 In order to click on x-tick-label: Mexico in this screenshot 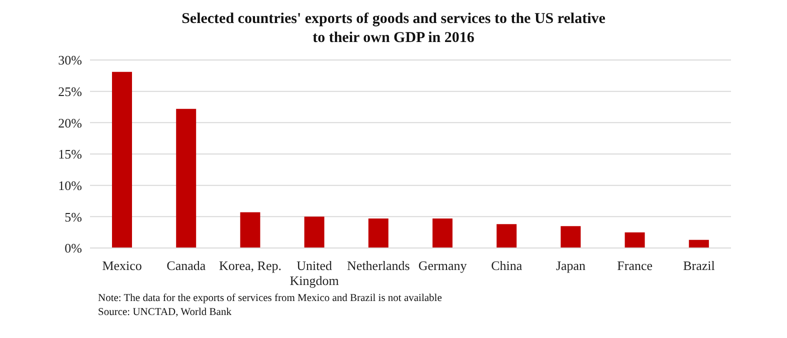, I will do `click(122, 265)`.